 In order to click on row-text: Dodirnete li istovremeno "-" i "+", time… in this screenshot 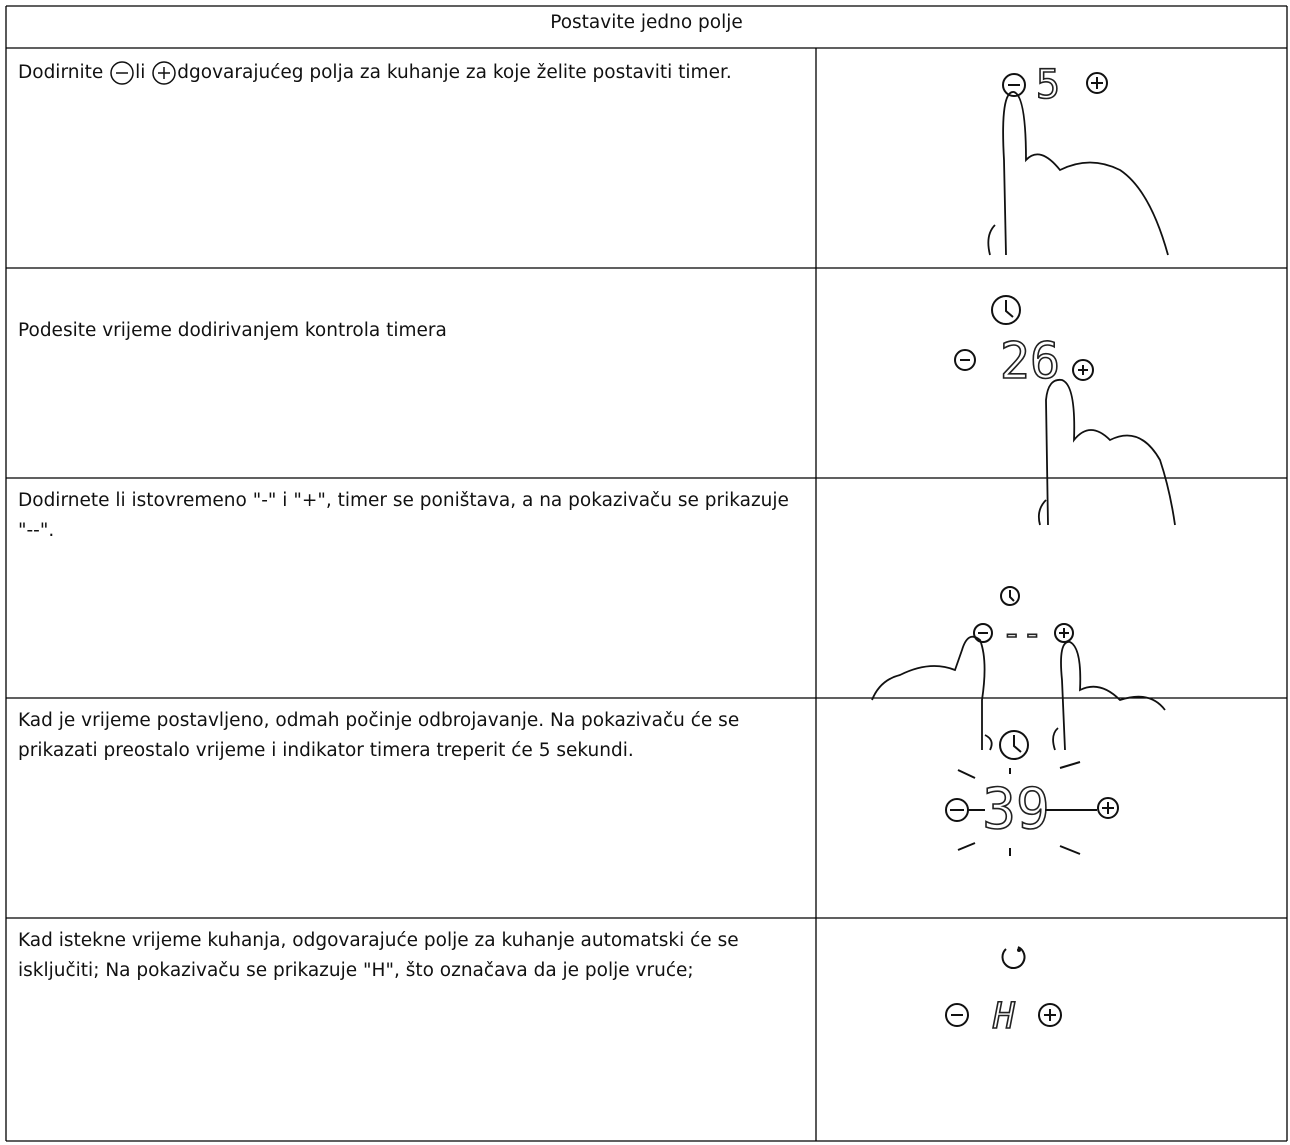, I will do `click(403, 515)`.